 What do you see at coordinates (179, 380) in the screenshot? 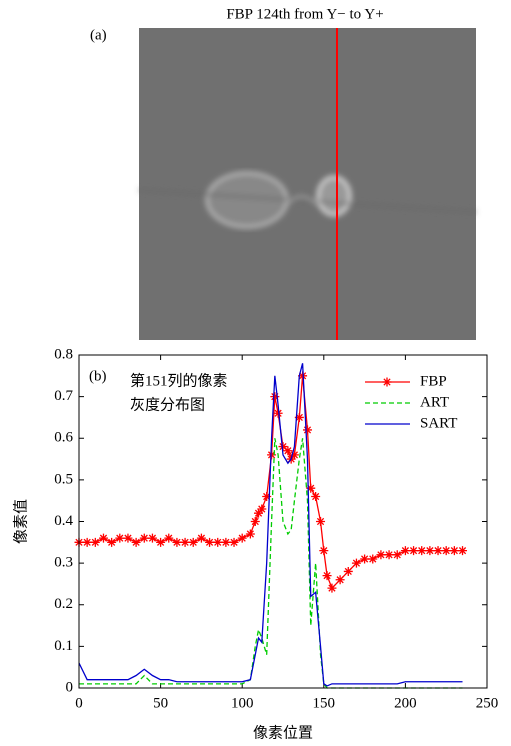
I see `annotation: 第151列的像素` at bounding box center [179, 380].